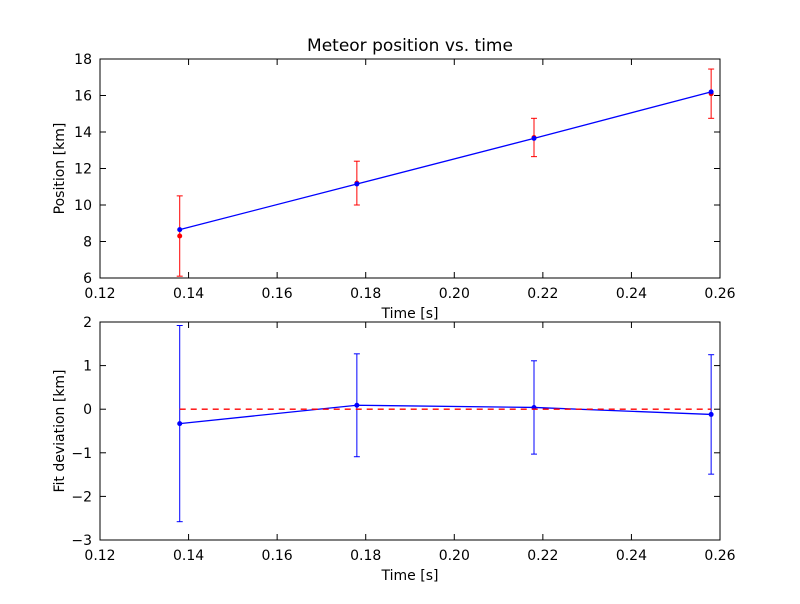 The image size is (800, 604). I want to click on y-axis-label: Position [km], so click(60, 169).